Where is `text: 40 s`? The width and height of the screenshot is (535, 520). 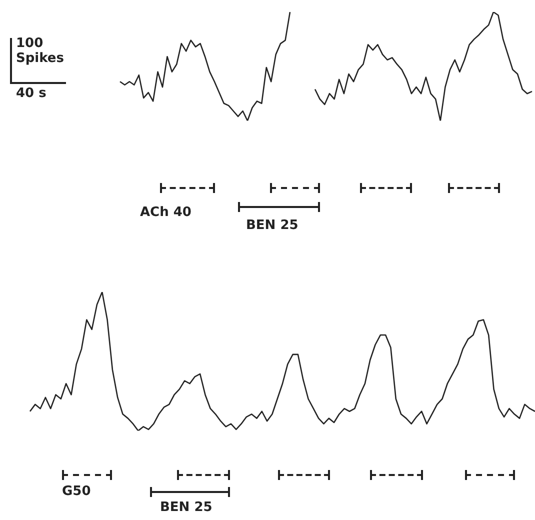 text: 40 s is located at coordinates (31, 93).